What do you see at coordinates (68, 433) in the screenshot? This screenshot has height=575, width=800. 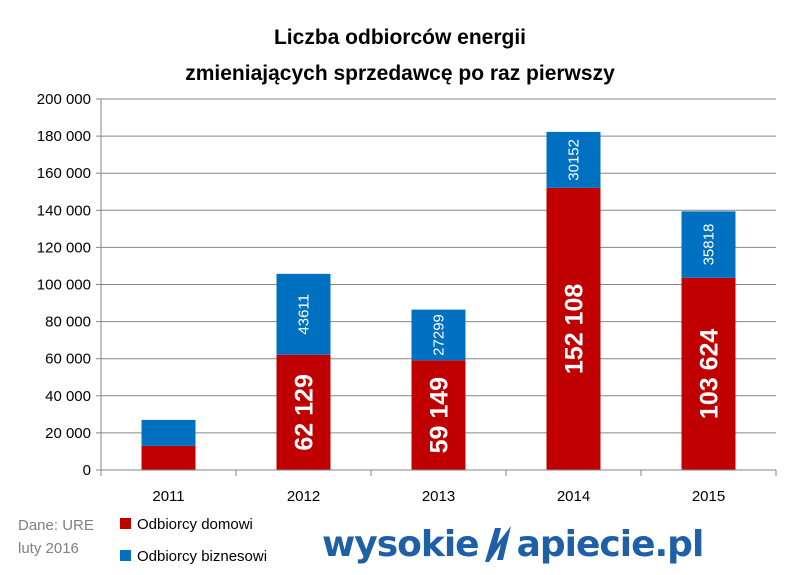 I see `y-tick-label: 20 000` at bounding box center [68, 433].